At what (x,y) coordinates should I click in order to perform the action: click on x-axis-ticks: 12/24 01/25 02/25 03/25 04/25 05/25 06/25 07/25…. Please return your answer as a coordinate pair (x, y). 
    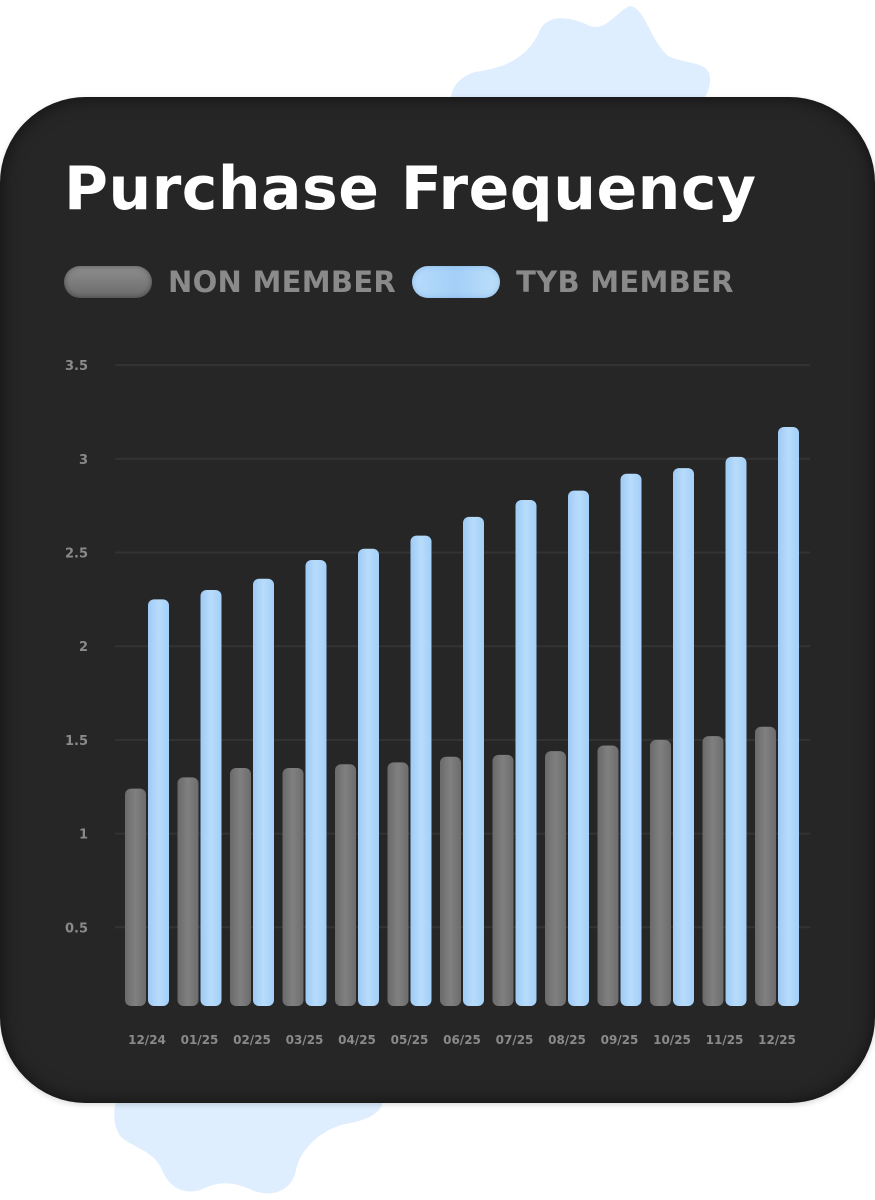
    Looking at the image, I should click on (462, 1040).